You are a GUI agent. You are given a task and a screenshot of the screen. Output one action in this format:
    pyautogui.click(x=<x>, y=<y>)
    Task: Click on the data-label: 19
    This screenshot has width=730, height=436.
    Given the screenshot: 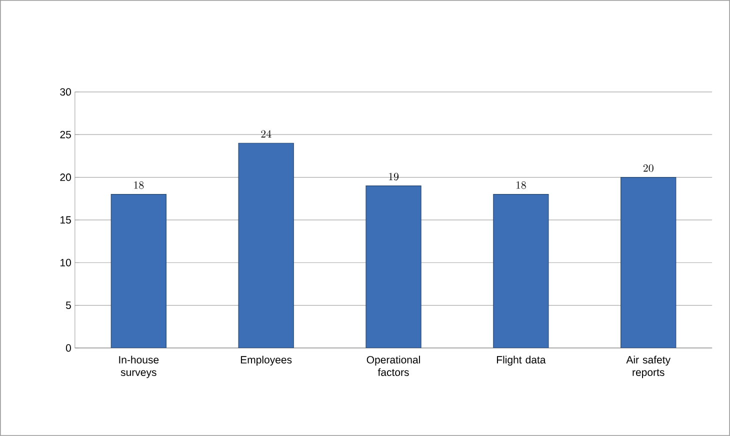 What is the action you would take?
    pyautogui.click(x=394, y=176)
    